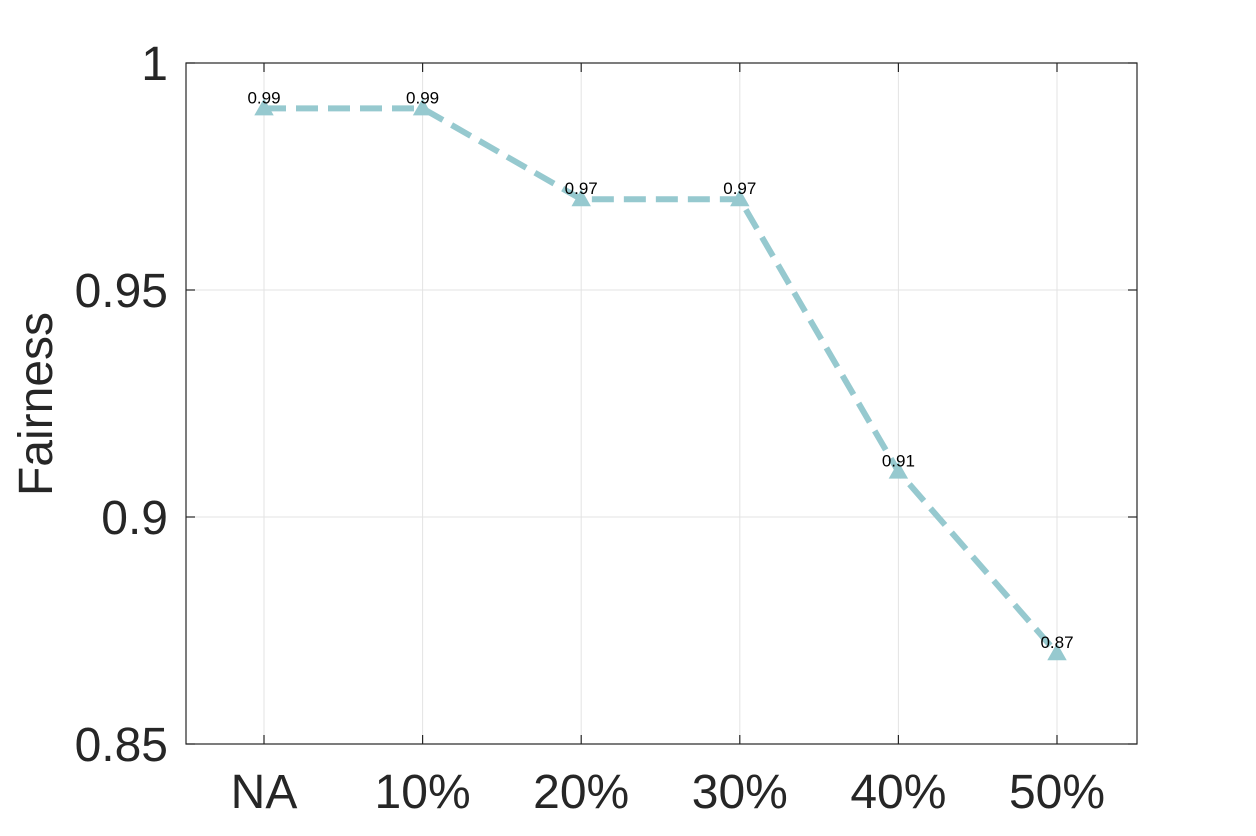 Image resolution: width=1256 pixels, height=836 pixels. What do you see at coordinates (423, 792) in the screenshot?
I see `x-tick-label: 10%` at bounding box center [423, 792].